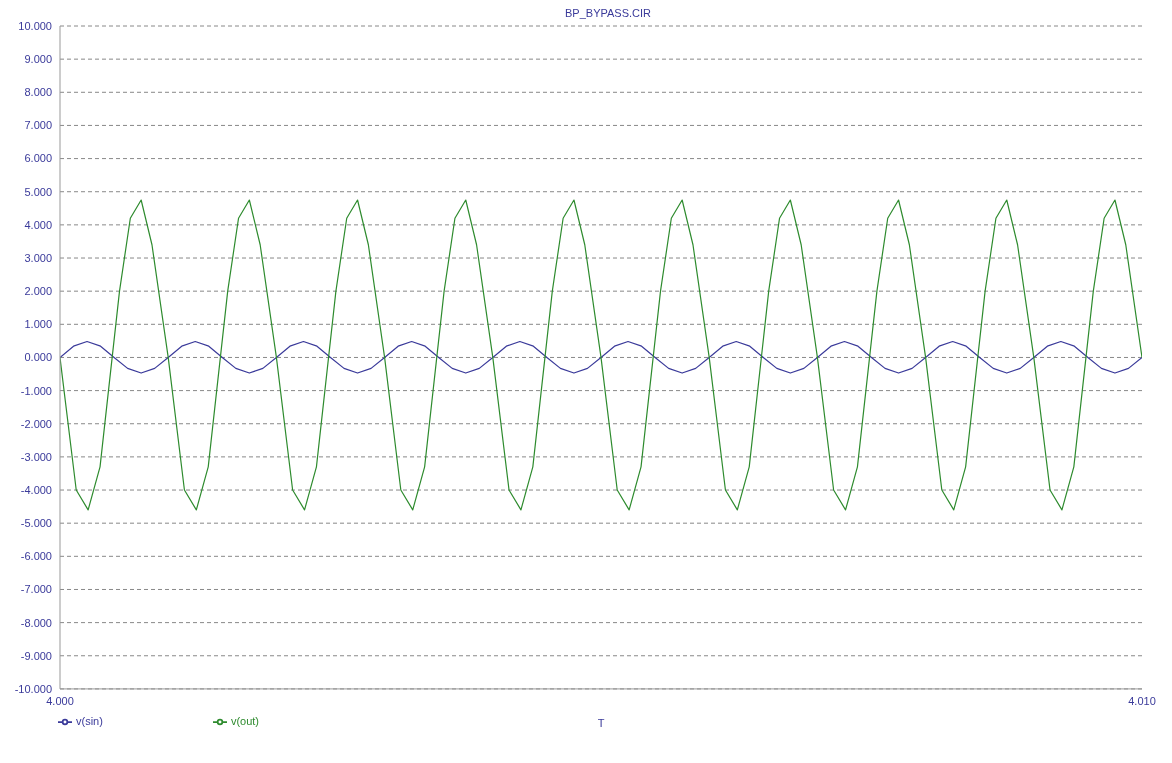  I want to click on y-tick-label: 0.000, so click(38, 357).